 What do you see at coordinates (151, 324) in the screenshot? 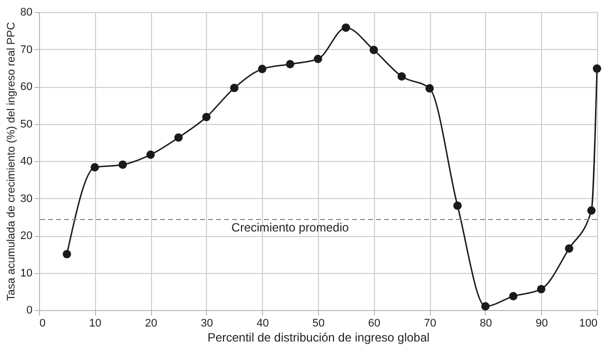
I see `x-tick-label: 20` at bounding box center [151, 324].